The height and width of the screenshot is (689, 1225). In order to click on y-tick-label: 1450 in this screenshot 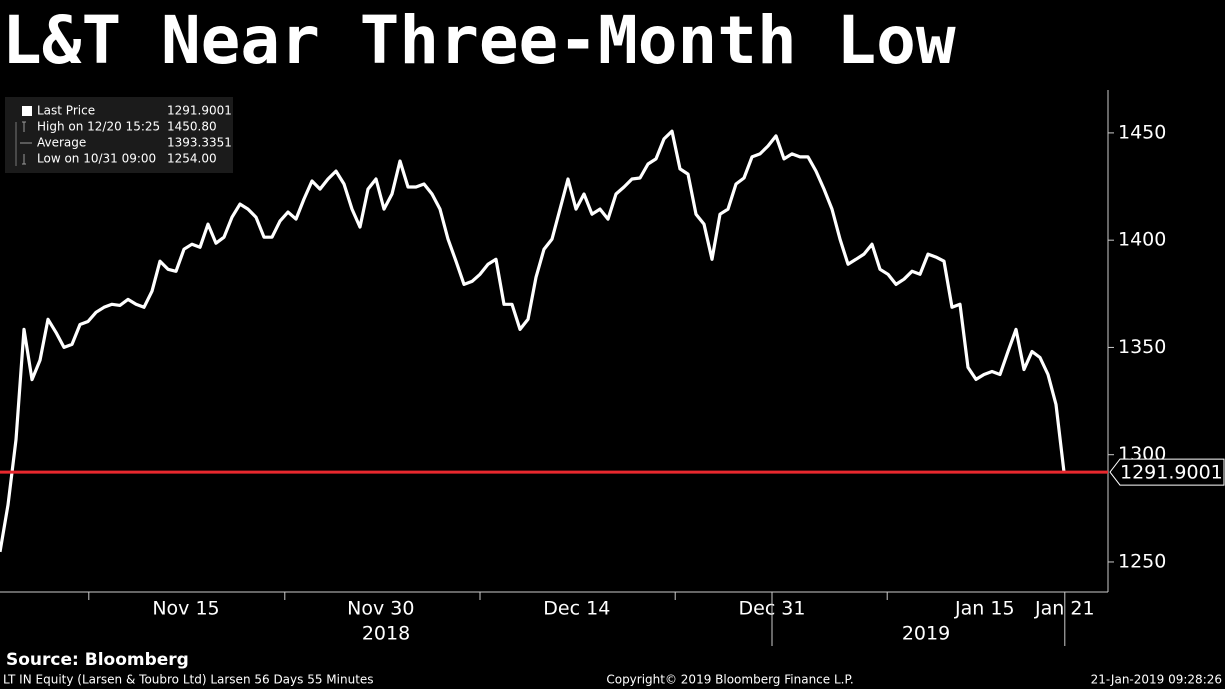, I will do `click(1142, 132)`.